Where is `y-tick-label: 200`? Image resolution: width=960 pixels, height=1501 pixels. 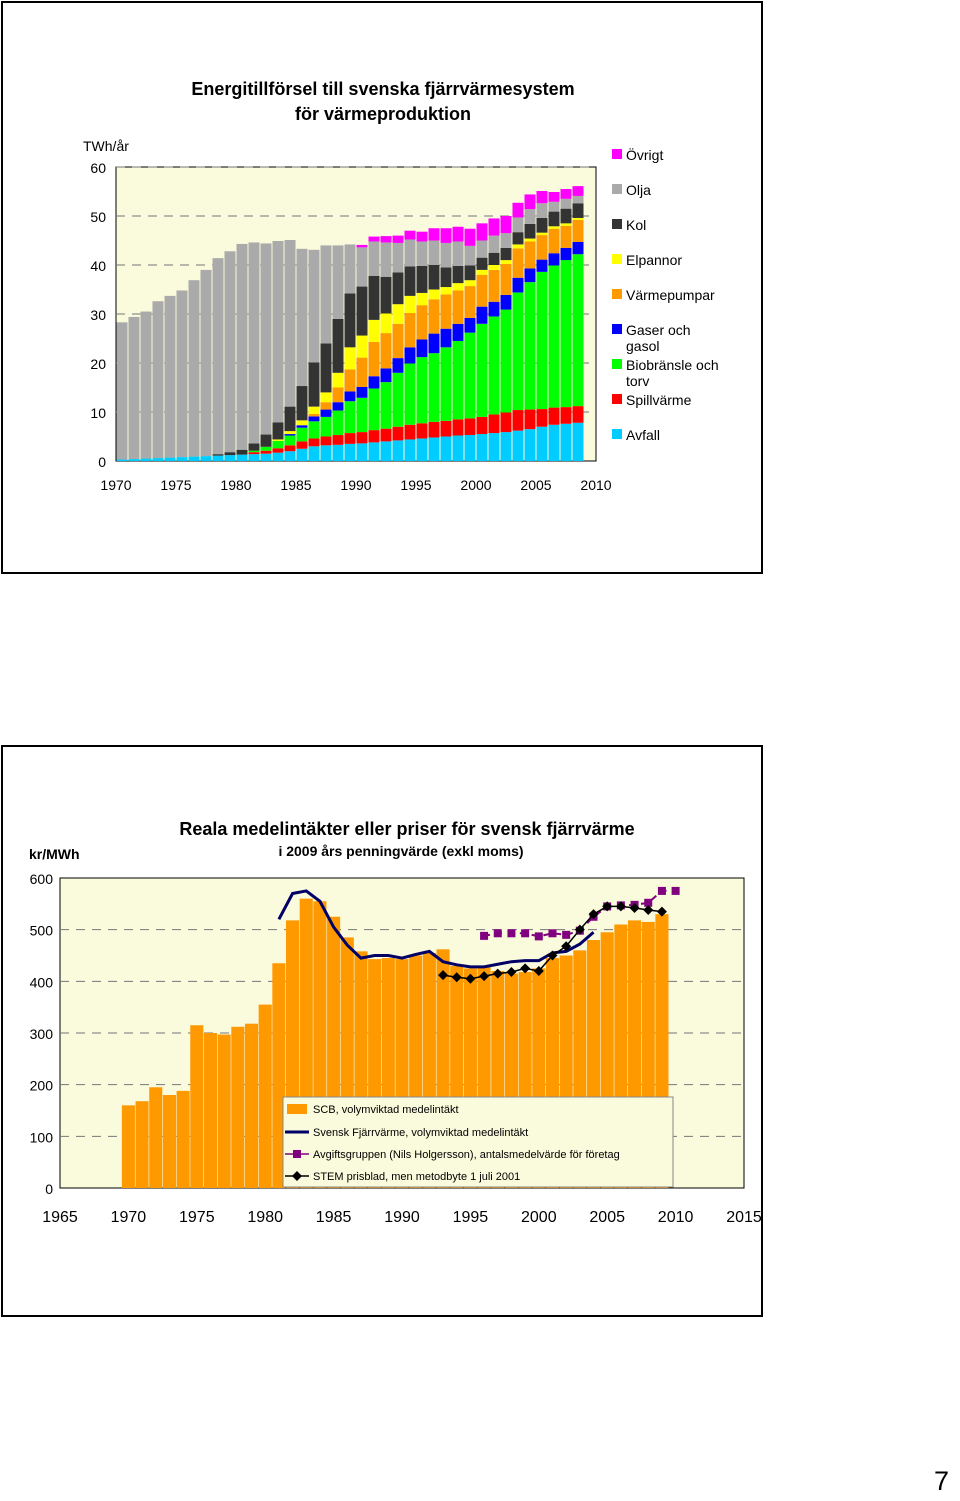 y-tick-label: 200 is located at coordinates (42, 1086).